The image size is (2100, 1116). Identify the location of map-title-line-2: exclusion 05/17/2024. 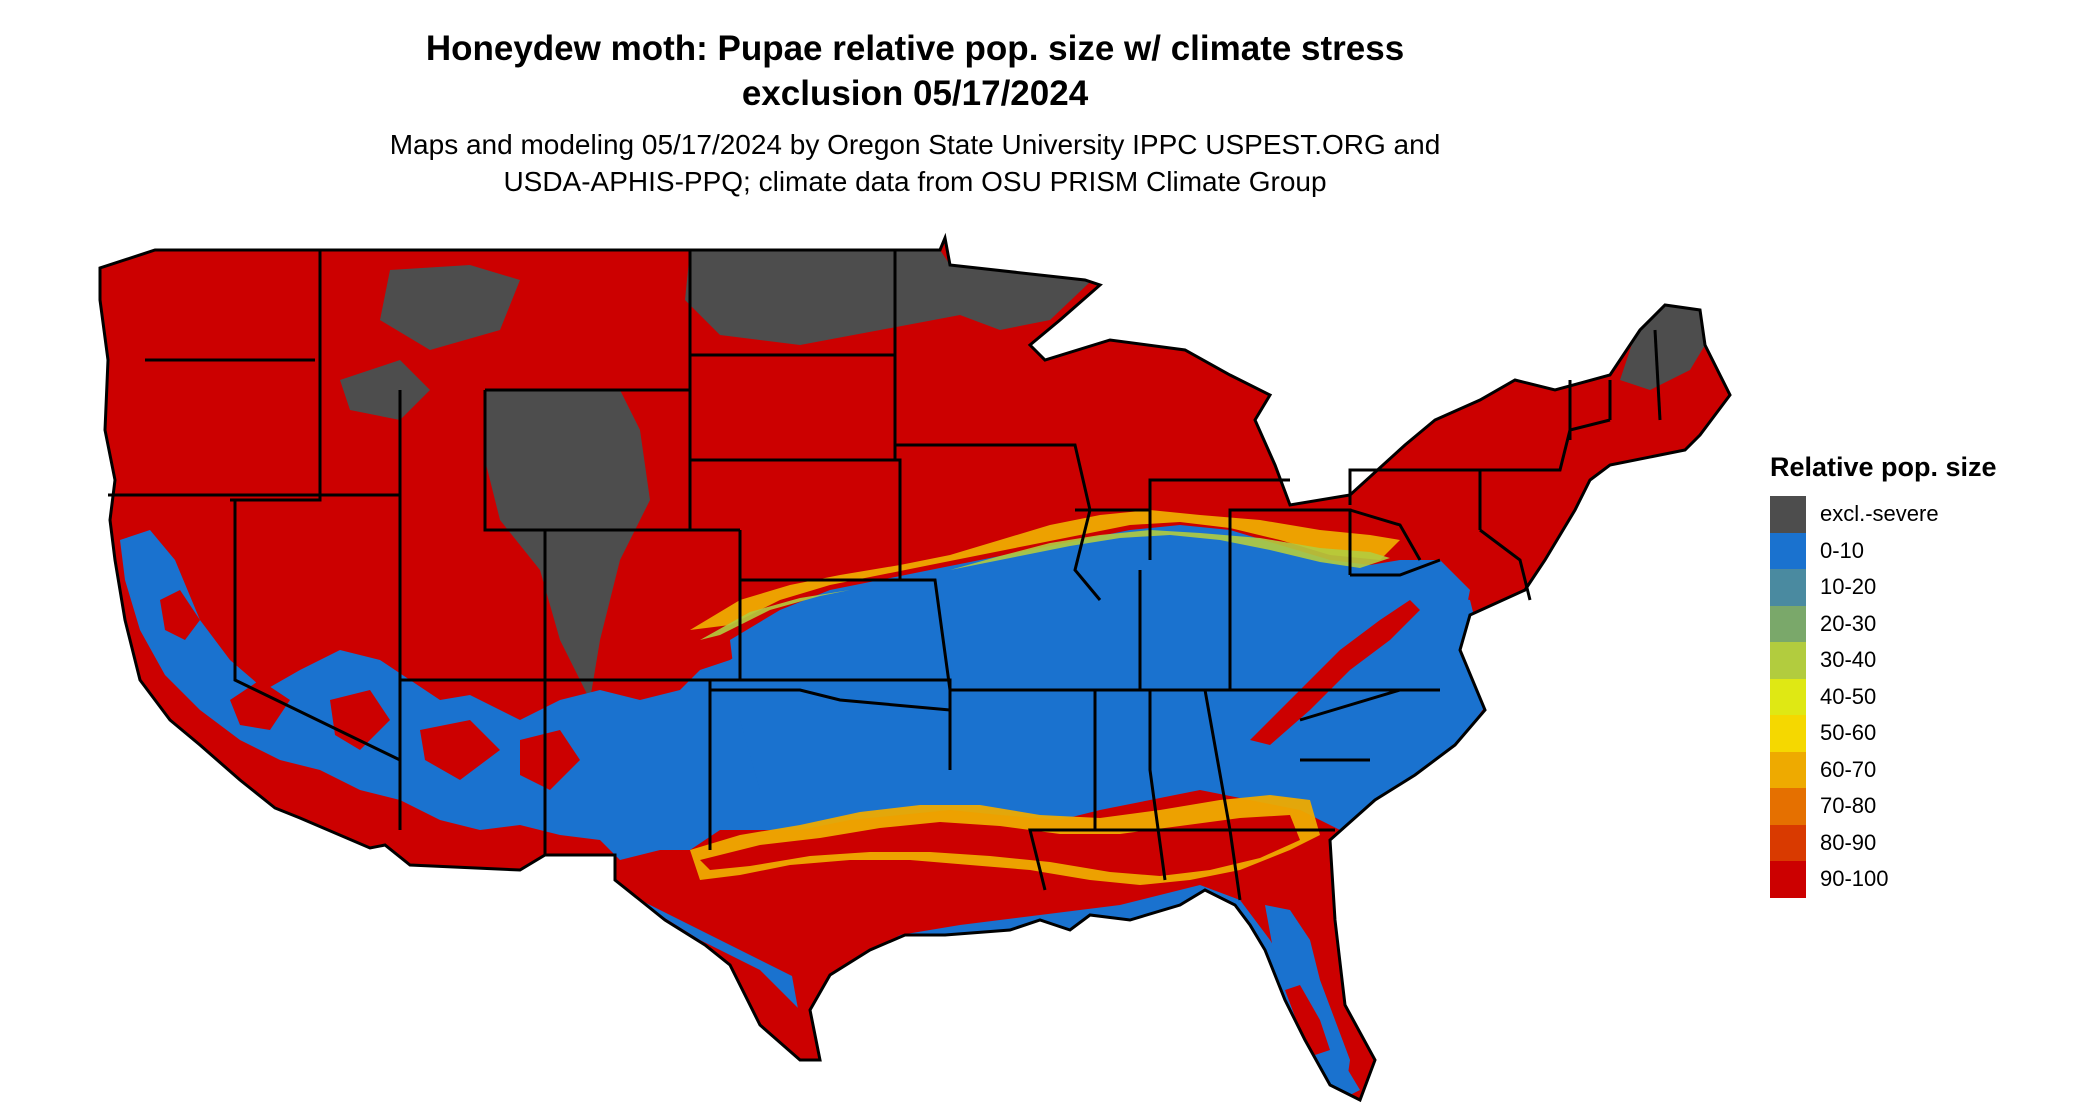
(915, 93).